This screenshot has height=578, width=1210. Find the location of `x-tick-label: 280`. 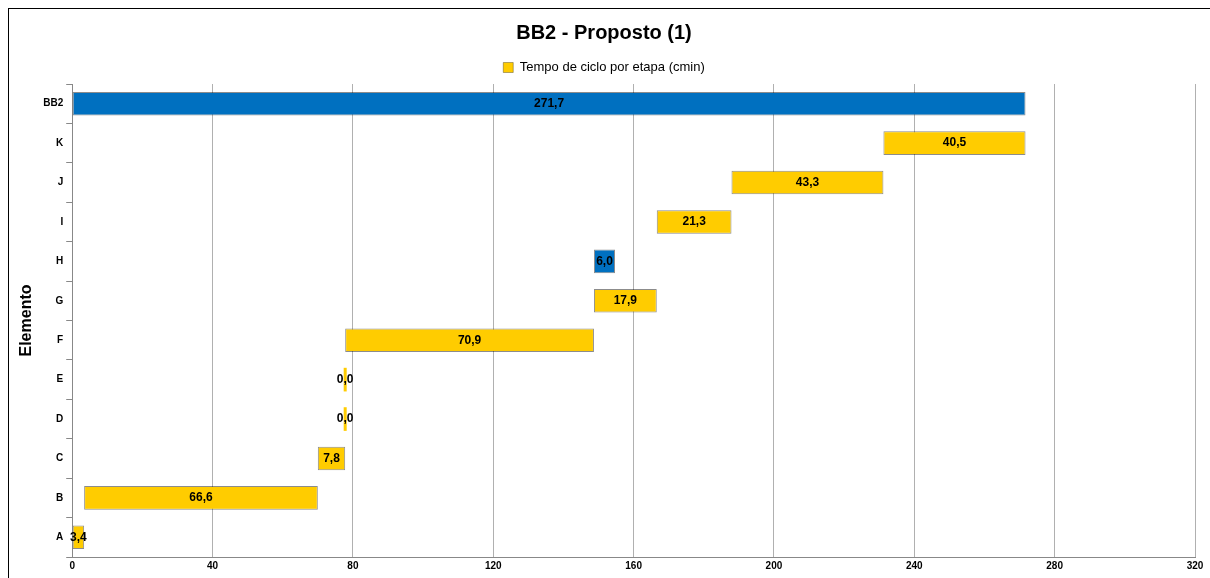

x-tick-label: 280 is located at coordinates (1055, 565).